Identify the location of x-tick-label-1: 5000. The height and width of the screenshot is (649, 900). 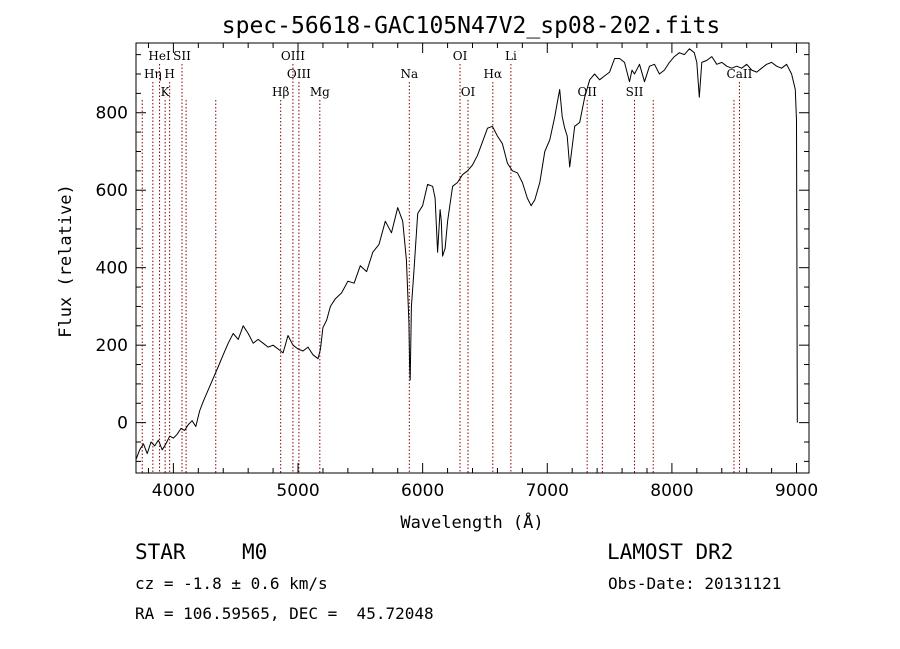
(297, 491).